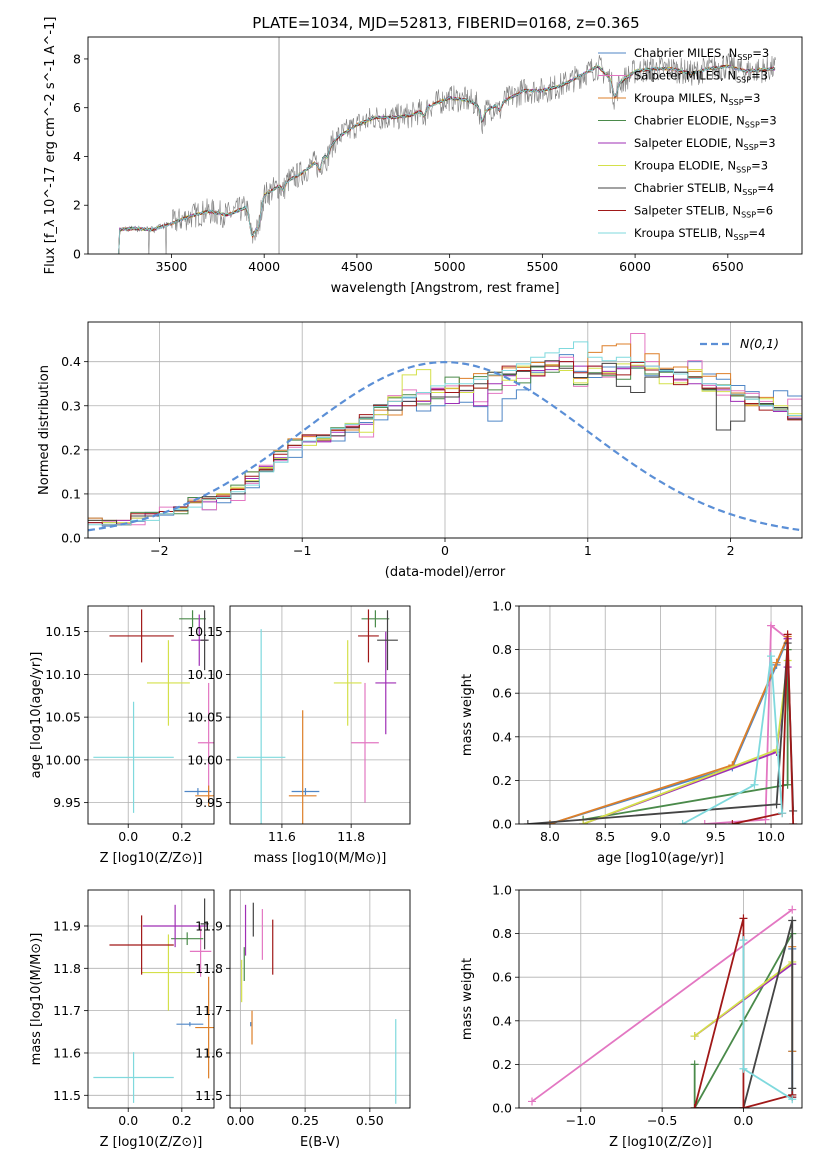 The image size is (819, 1170). Describe the element at coordinates (542, 266) in the screenshot. I see `x-tick-label: 5500` at that location.